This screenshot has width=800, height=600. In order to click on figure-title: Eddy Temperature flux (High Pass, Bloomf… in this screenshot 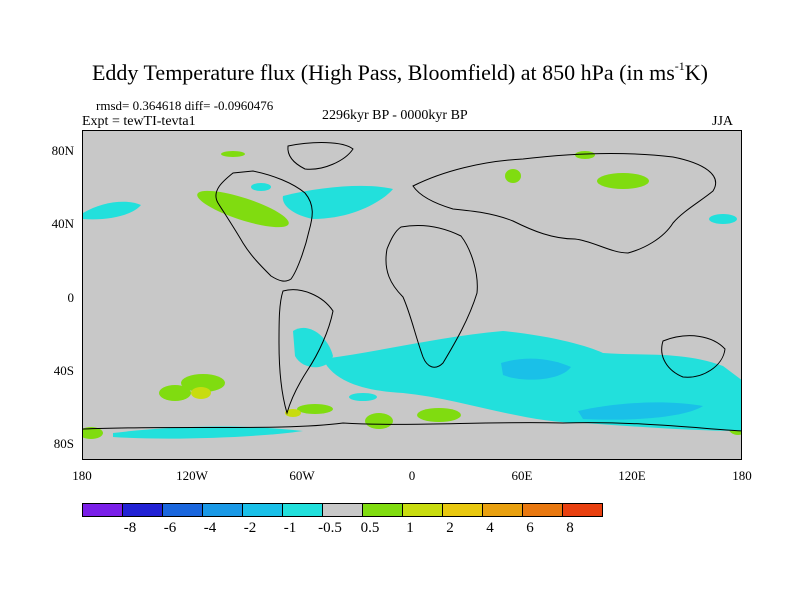, I will do `click(399, 71)`.